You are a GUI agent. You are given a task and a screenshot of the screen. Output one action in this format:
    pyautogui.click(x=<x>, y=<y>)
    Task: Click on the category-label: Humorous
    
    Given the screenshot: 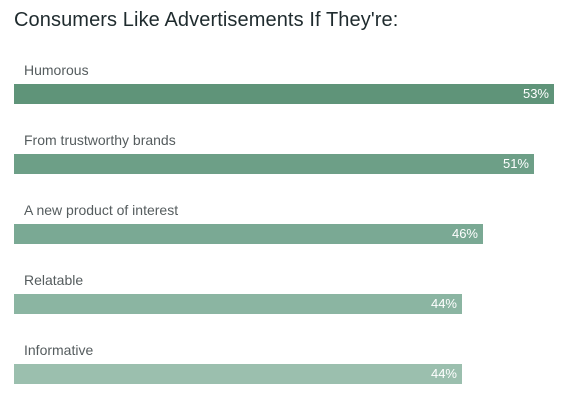 What is the action you would take?
    pyautogui.click(x=56, y=70)
    